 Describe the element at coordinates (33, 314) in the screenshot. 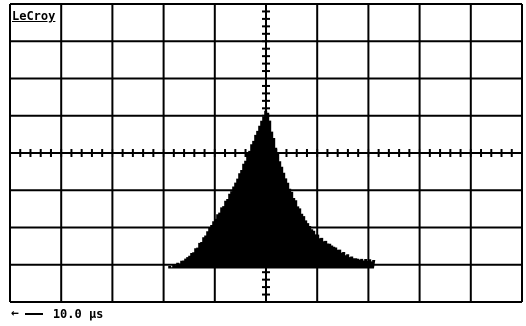

I see `arrow-shaft` at that location.